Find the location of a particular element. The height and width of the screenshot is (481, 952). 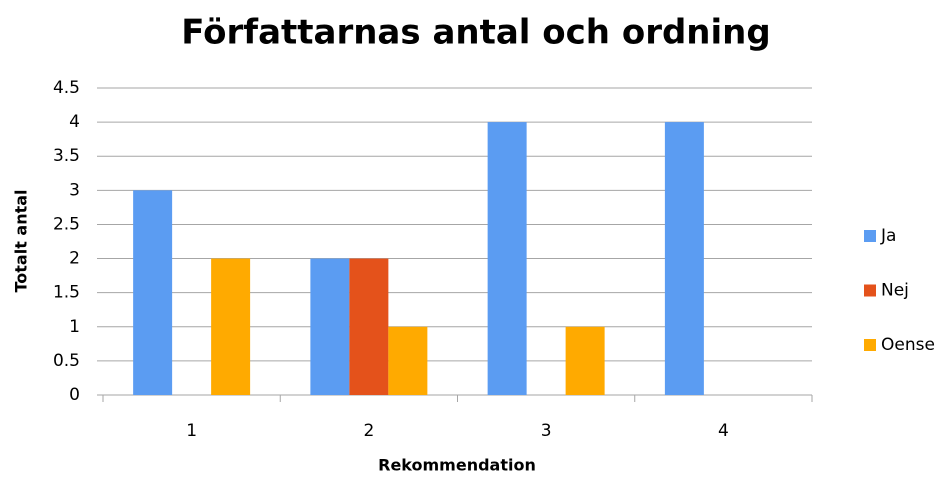

y-tick-label: 4.5 is located at coordinates (66, 88).